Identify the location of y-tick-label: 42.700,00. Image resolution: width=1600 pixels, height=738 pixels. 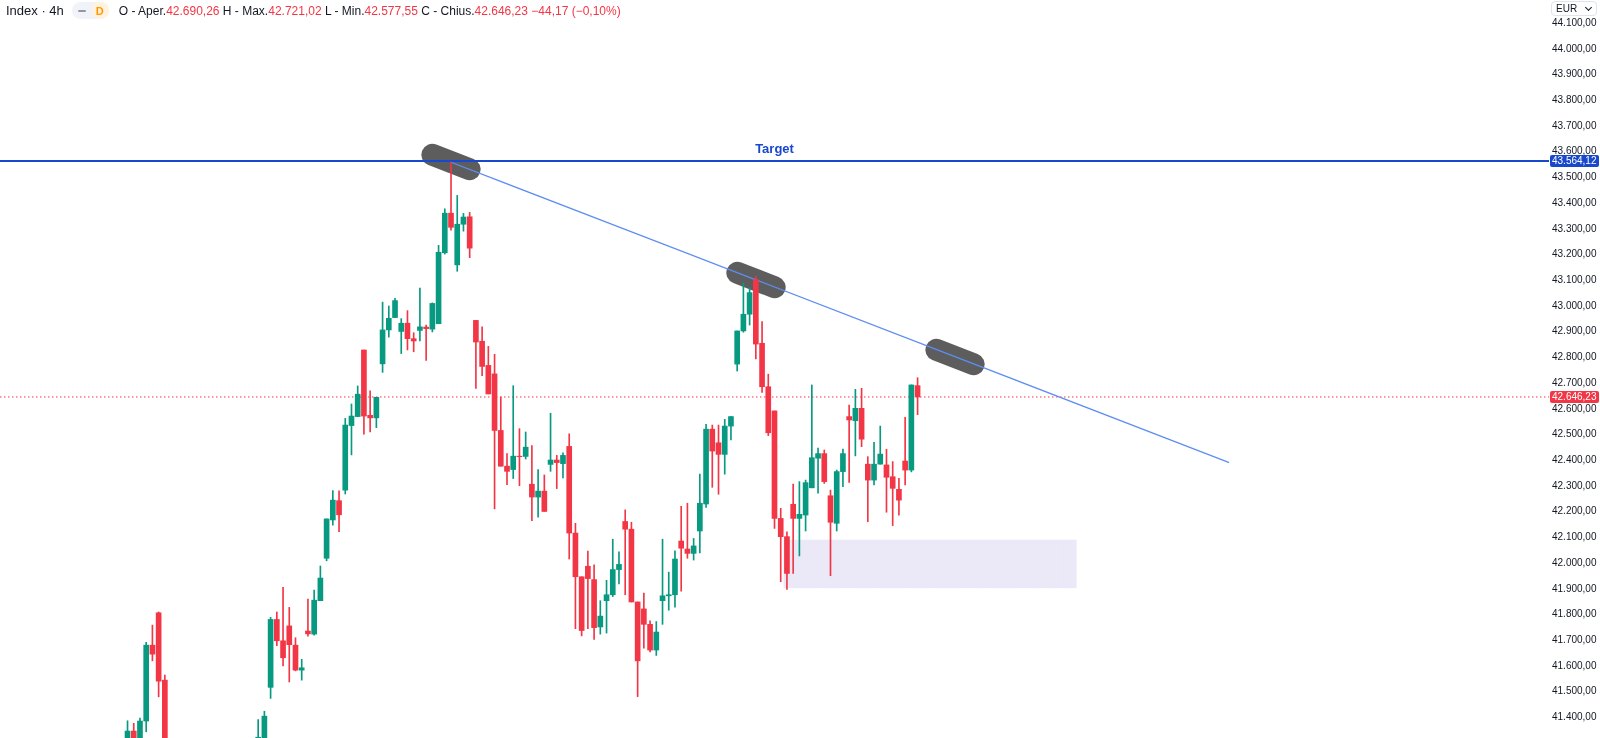
(1574, 382).